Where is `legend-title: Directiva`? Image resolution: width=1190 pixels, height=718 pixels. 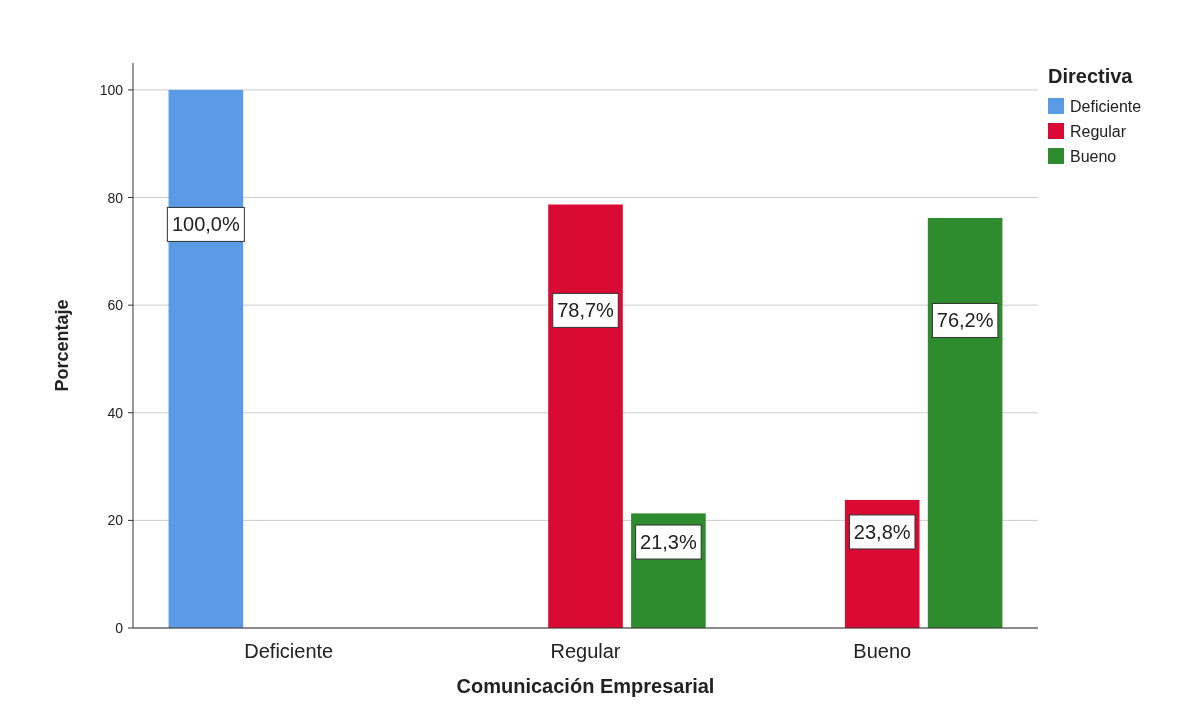 legend-title: Directiva is located at coordinates (1091, 76).